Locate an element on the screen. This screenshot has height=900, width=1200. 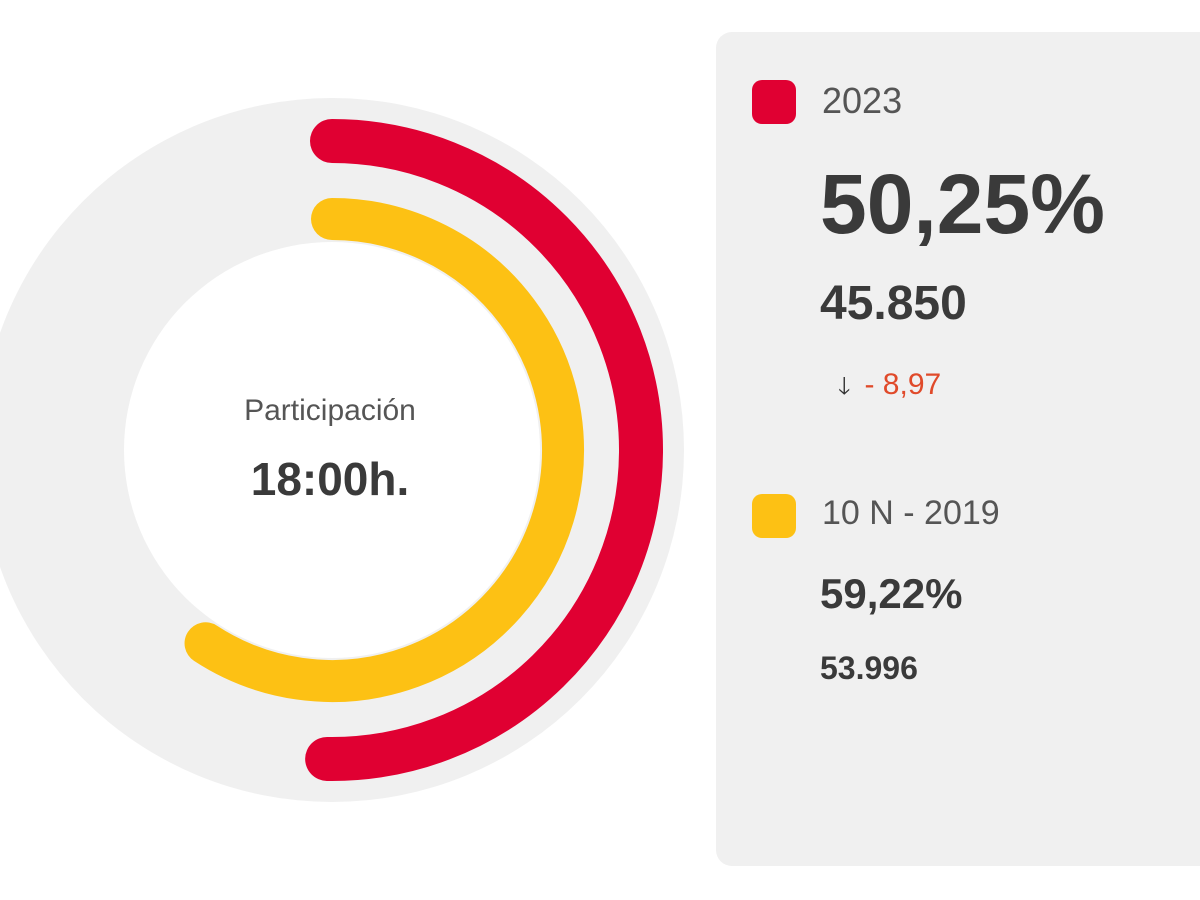
percent-2023: 50,25% is located at coordinates (962, 204).